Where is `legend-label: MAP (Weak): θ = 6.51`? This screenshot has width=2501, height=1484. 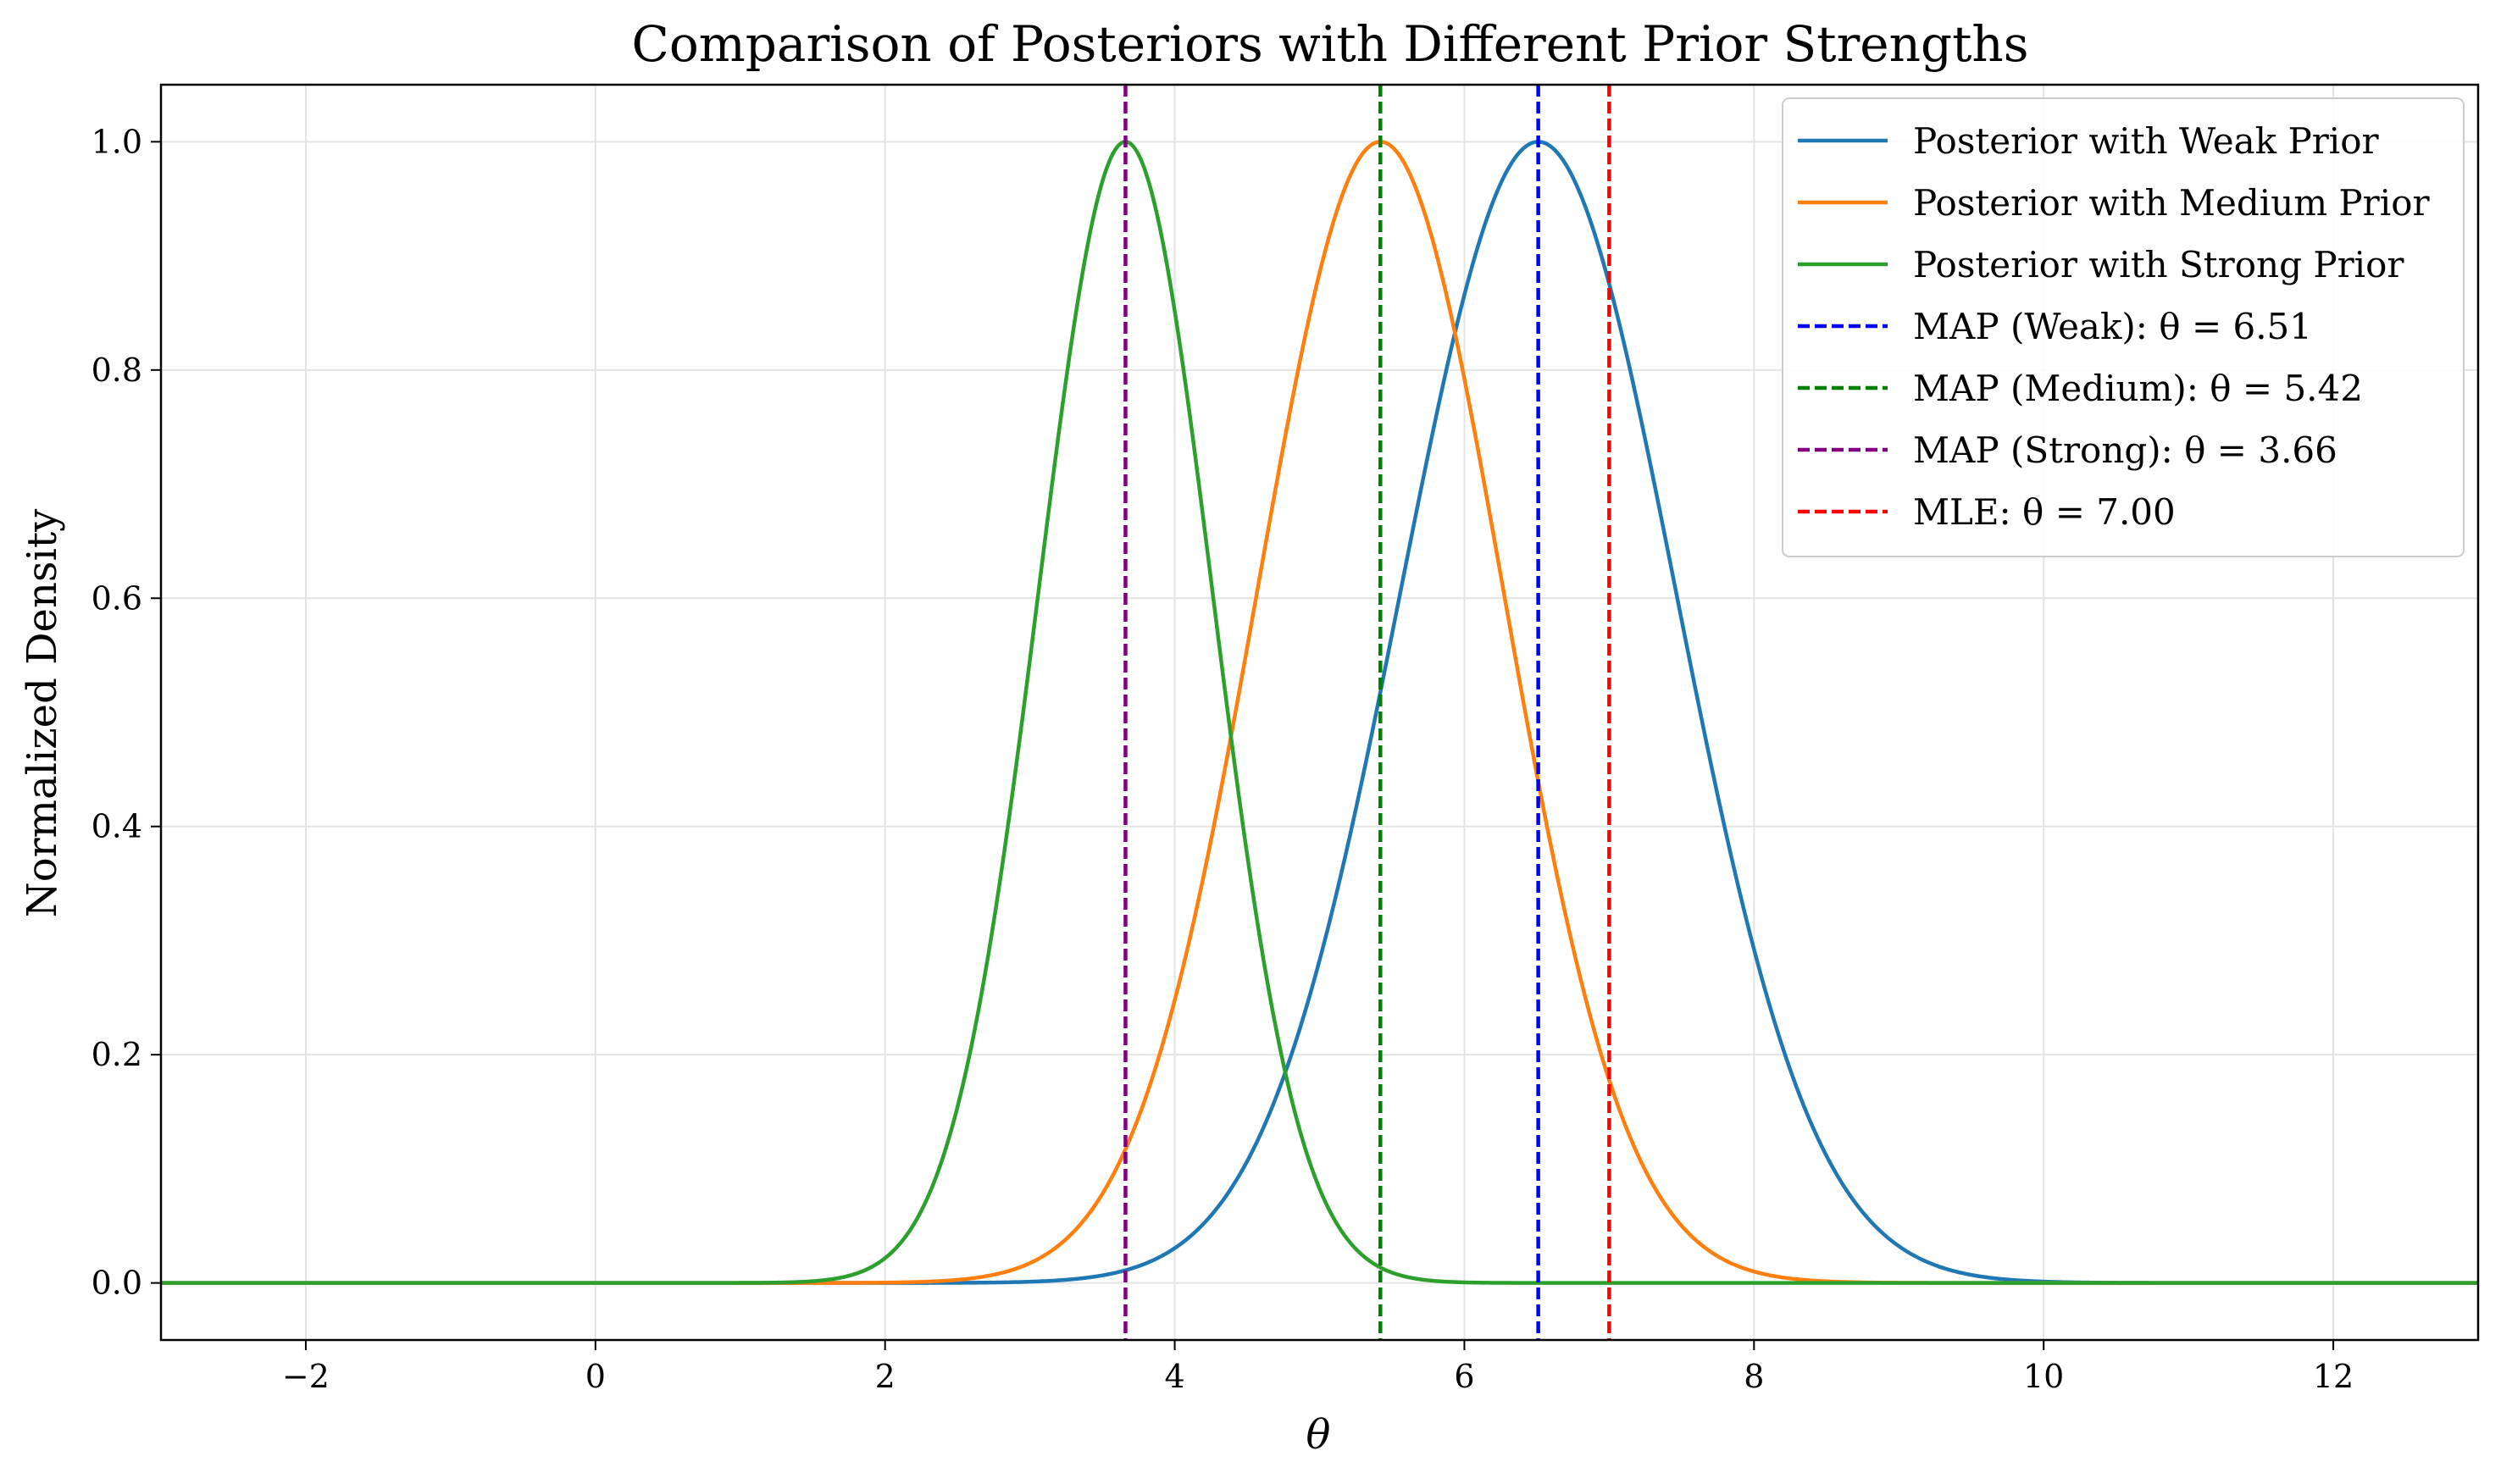
legend-label: MAP (Weak): θ = 6.51 is located at coordinates (2112, 326).